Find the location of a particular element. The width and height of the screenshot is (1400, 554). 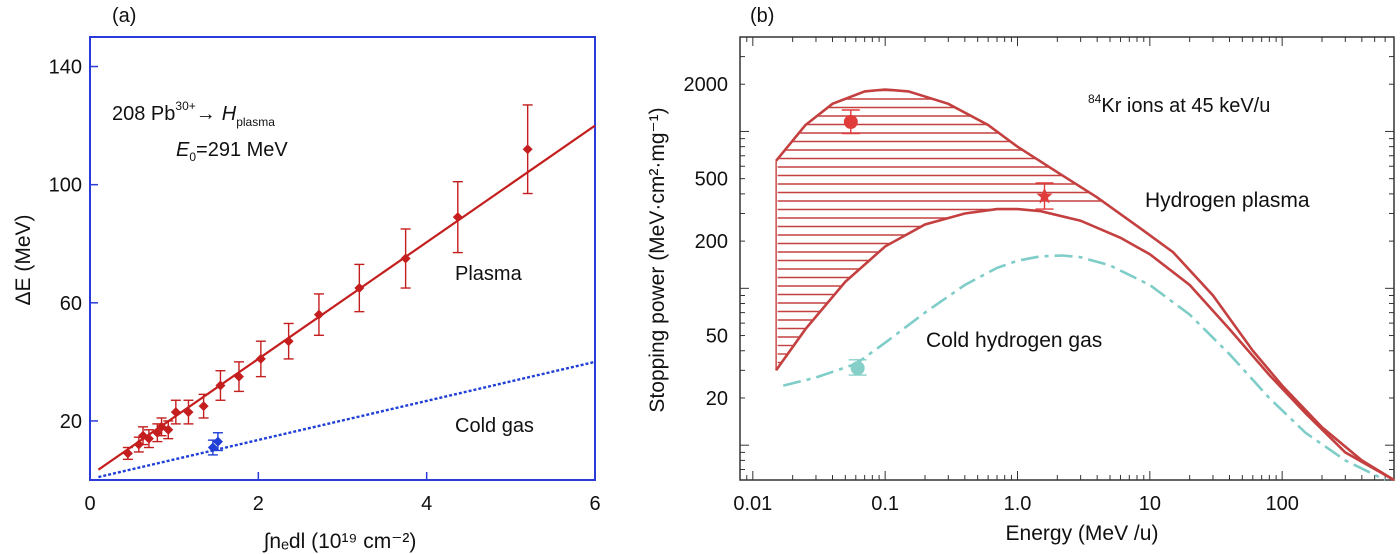

a-x-tick-label: 0 is located at coordinates (89, 504).